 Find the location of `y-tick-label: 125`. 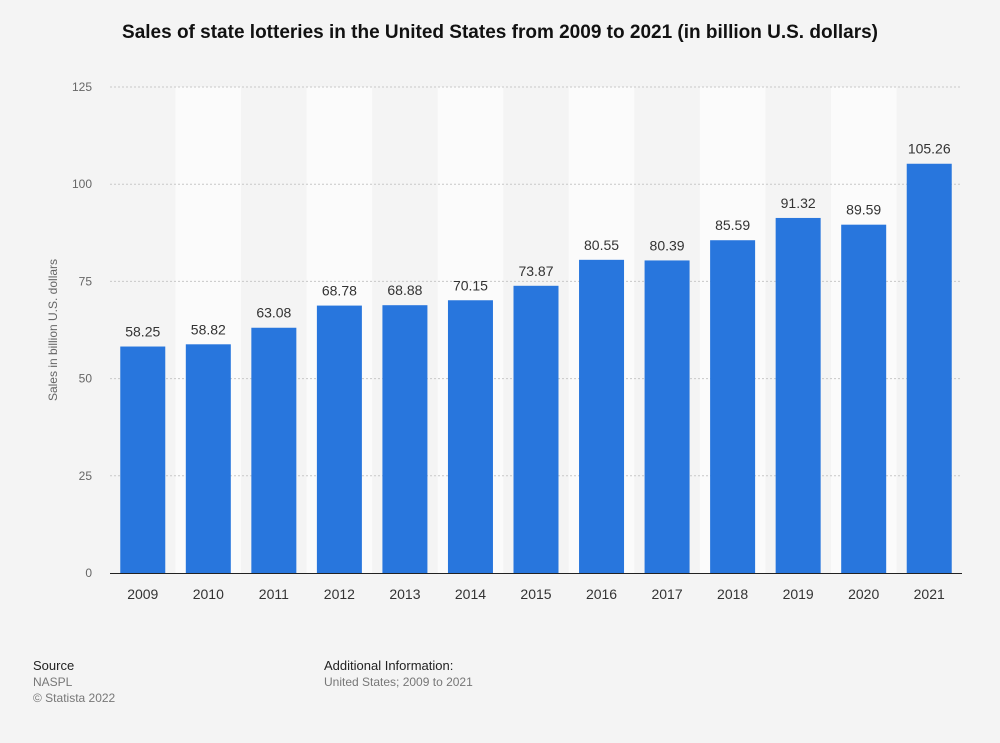

y-tick-label: 125 is located at coordinates (82, 87).